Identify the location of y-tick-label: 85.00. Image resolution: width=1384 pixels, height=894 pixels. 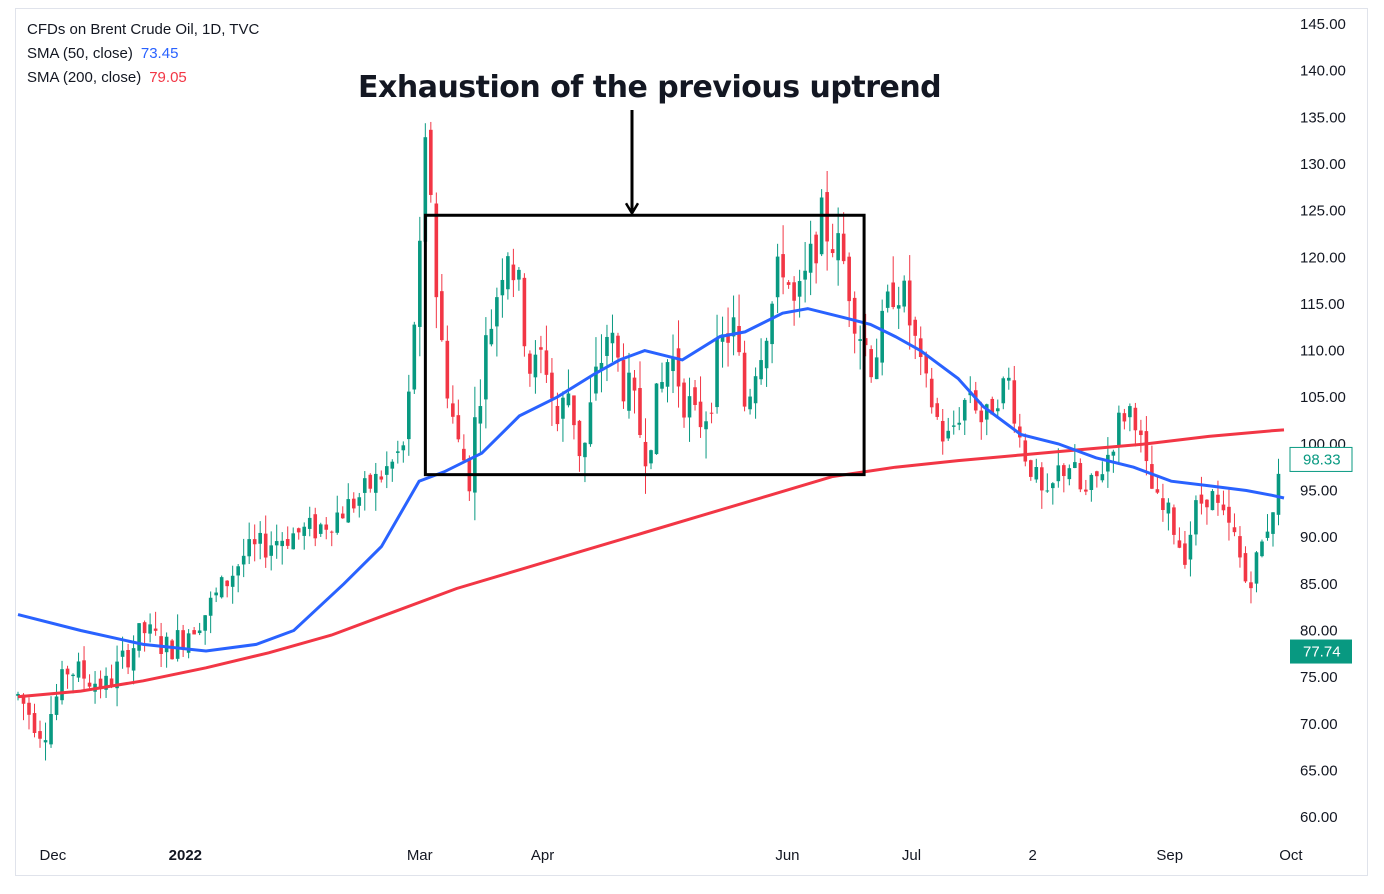
(1319, 584).